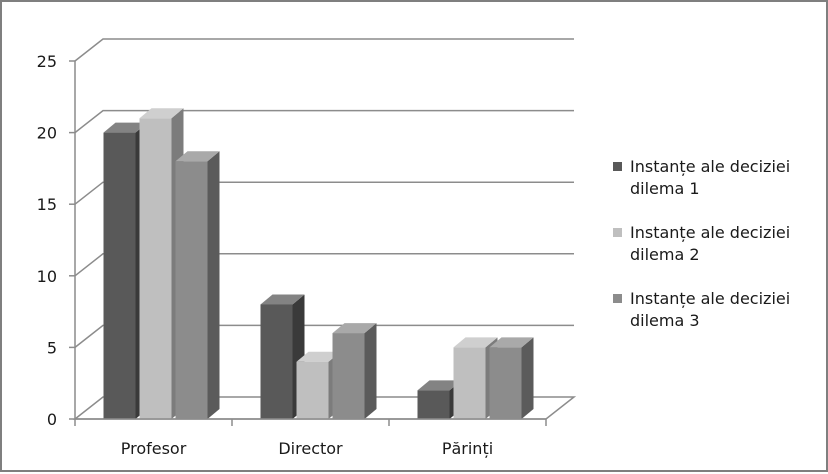 This screenshot has height=474, width=828. I want to click on y-tick-label: 10, so click(47, 276).